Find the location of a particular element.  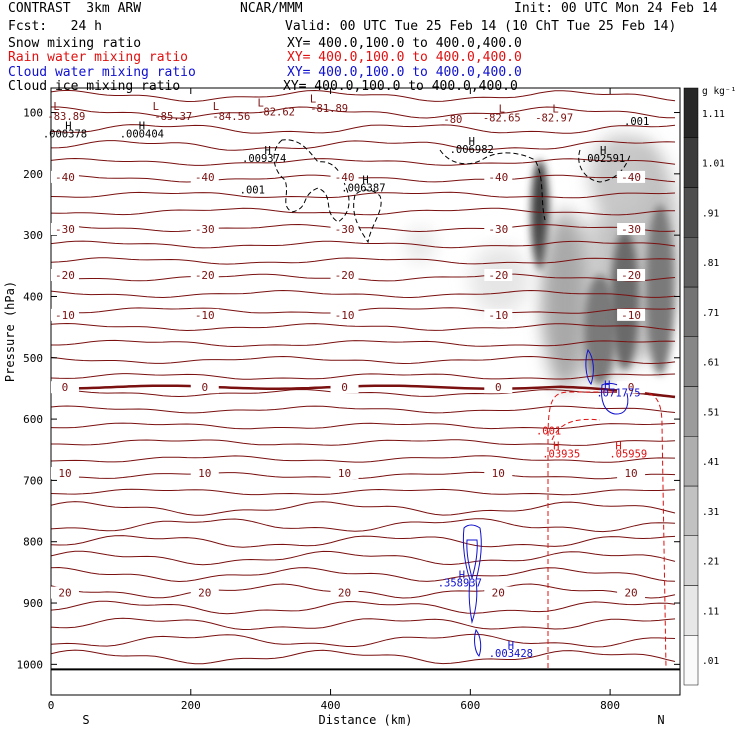

y-tick-label: 100 is located at coordinates (33, 113).